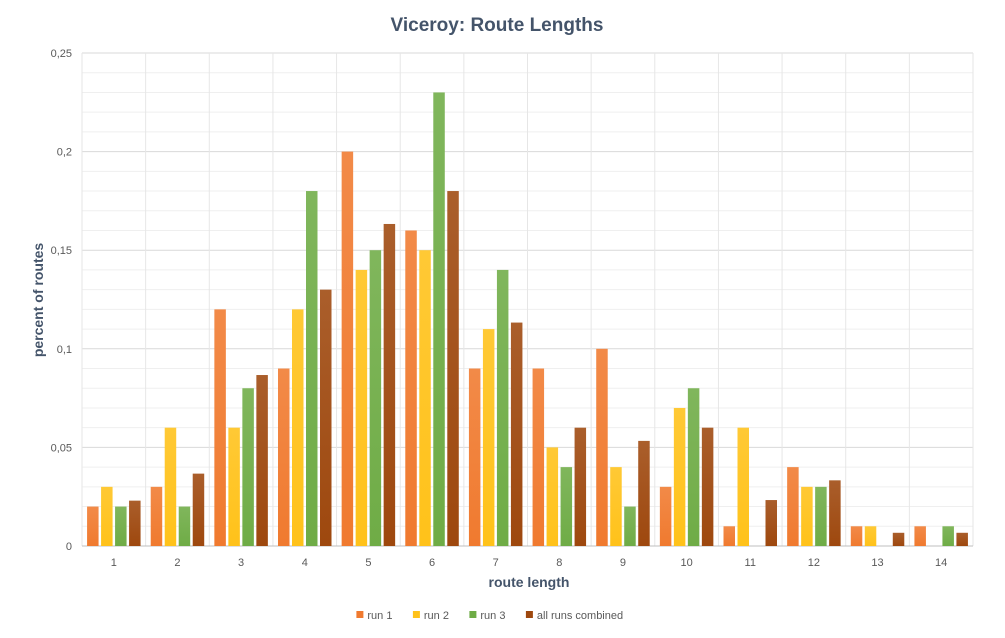  Describe the element at coordinates (941, 563) in the screenshot. I see `x-tick-label: 14` at that location.